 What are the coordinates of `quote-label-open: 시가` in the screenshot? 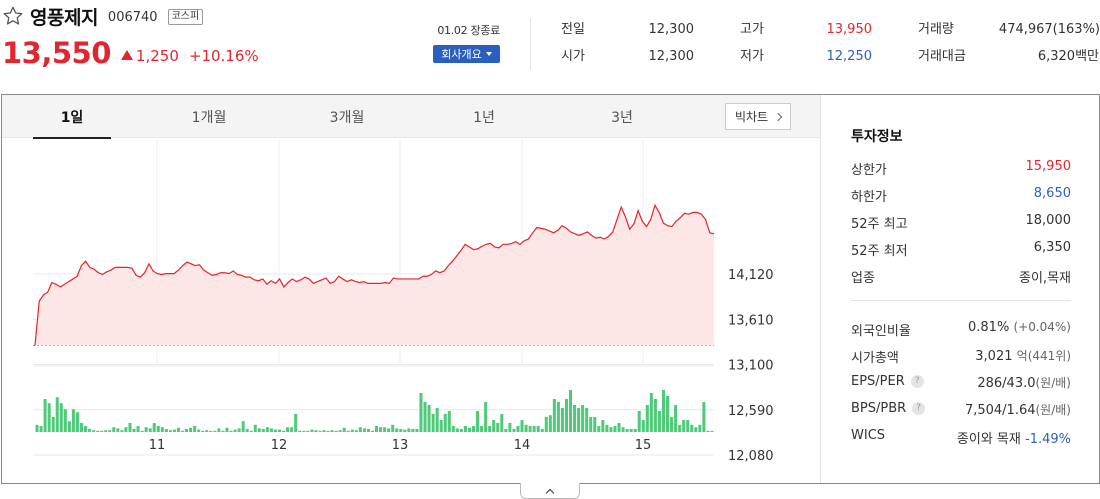 It's located at (573, 56).